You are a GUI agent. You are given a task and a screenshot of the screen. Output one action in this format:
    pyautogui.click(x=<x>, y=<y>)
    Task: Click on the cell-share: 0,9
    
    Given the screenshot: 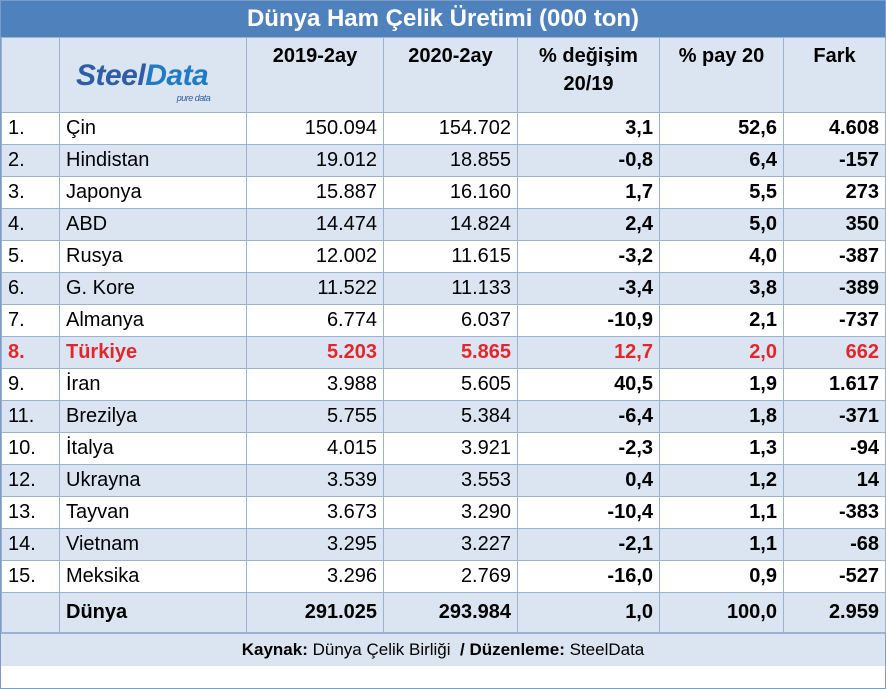 What is the action you would take?
    pyautogui.click(x=721, y=576)
    